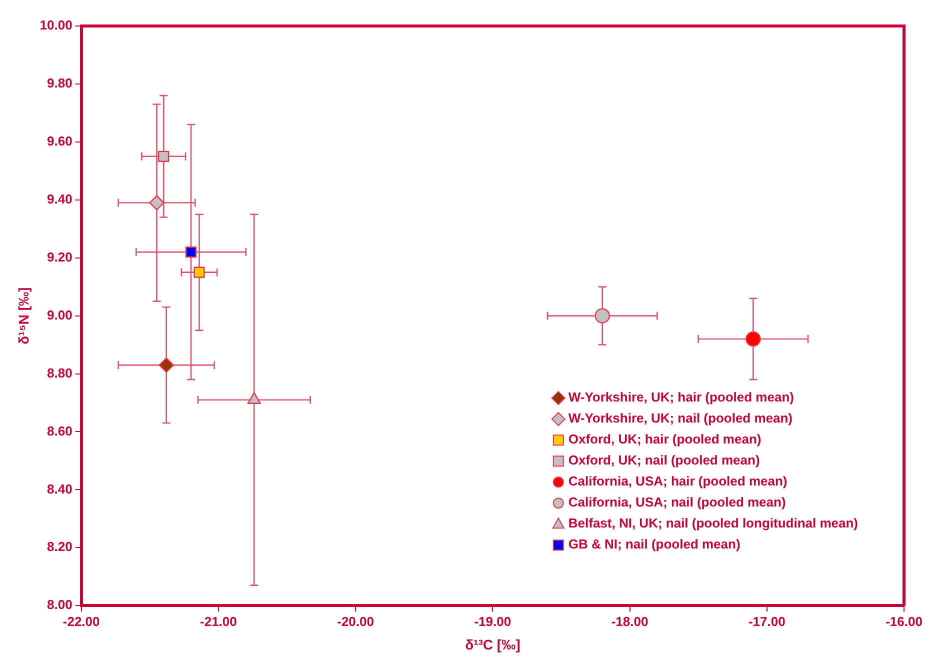 This screenshot has height=669, width=942. What do you see at coordinates (767, 621) in the screenshot?
I see `x-tick-label: -17.00` at bounding box center [767, 621].